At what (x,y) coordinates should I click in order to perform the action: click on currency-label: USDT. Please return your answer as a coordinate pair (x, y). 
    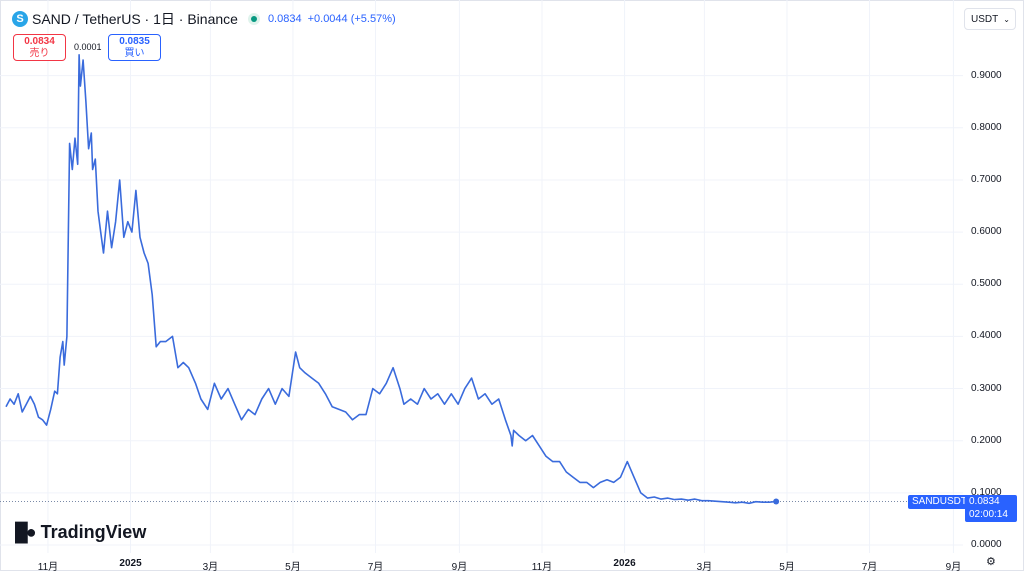
    Looking at the image, I should click on (985, 19).